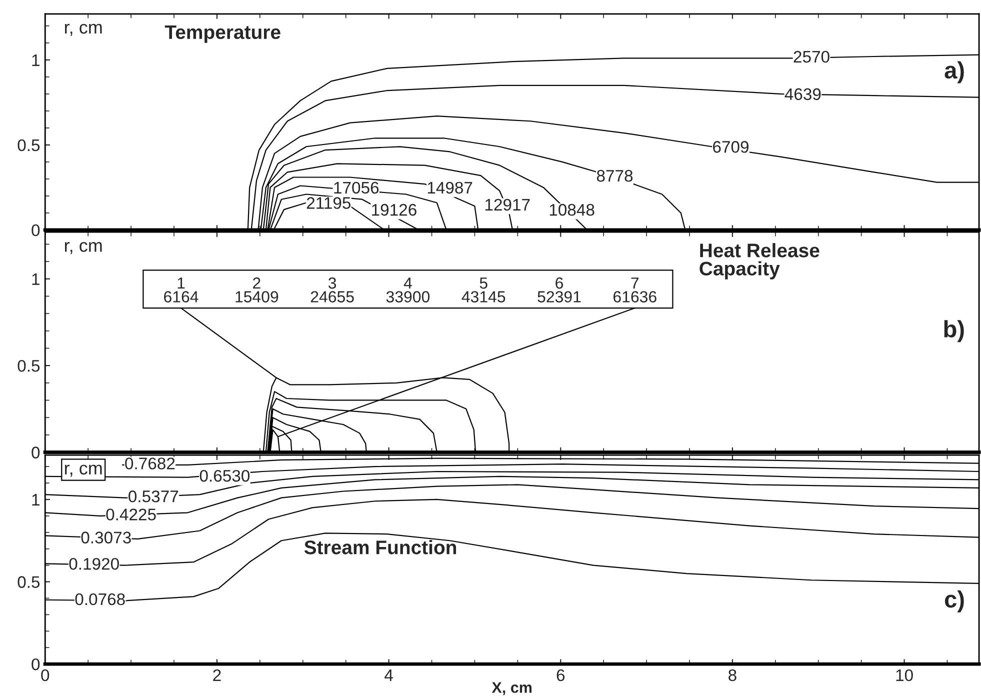  What do you see at coordinates (634, 290) in the screenshot?
I see `annotation: 7 61636` at bounding box center [634, 290].